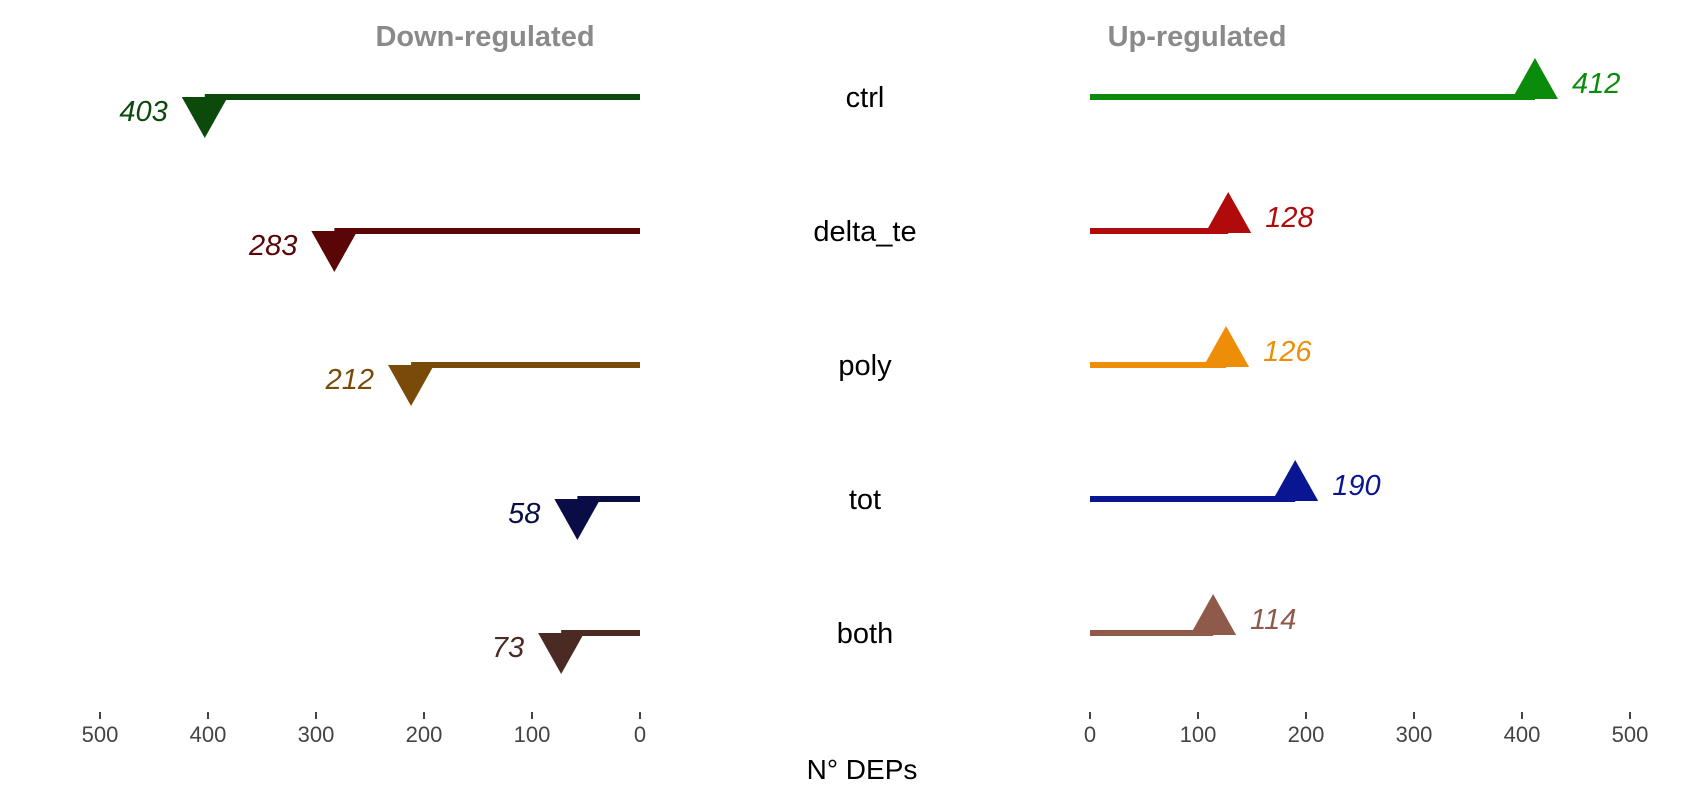  Describe the element at coordinates (364, 729) in the screenshot. I see `left-axis: 500 400 300 200 100 0` at that location.